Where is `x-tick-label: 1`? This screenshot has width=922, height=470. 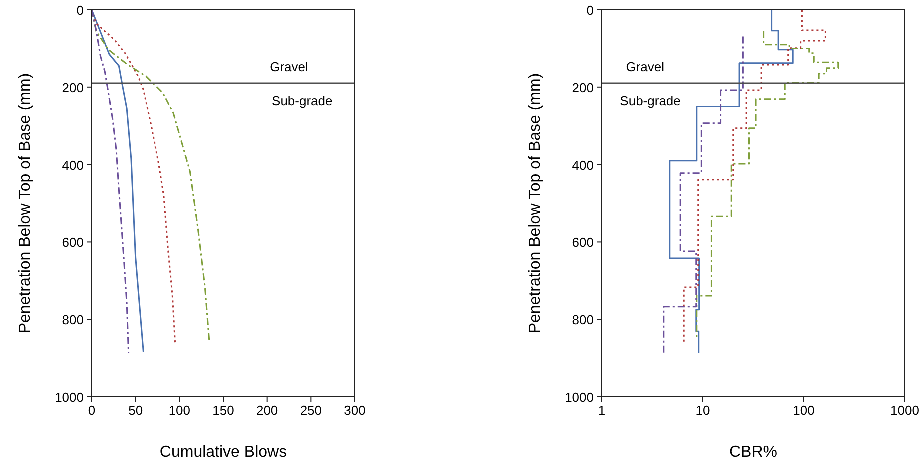 x-tick-label: 1 is located at coordinates (602, 410).